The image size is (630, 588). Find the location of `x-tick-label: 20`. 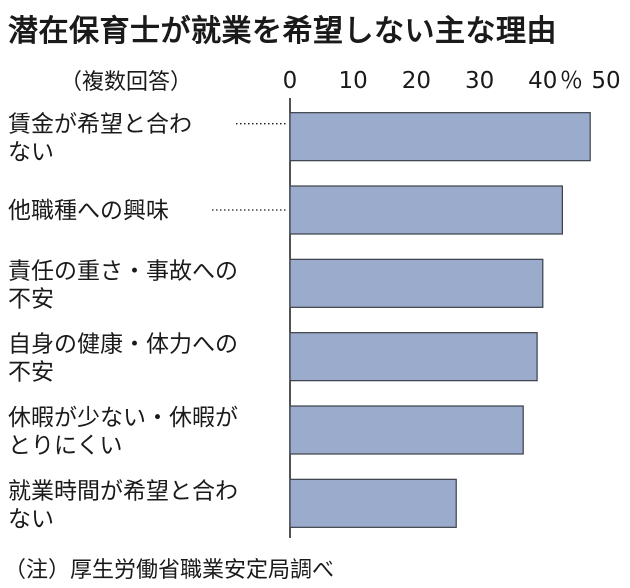

x-tick-label: 20 is located at coordinates (416, 81).